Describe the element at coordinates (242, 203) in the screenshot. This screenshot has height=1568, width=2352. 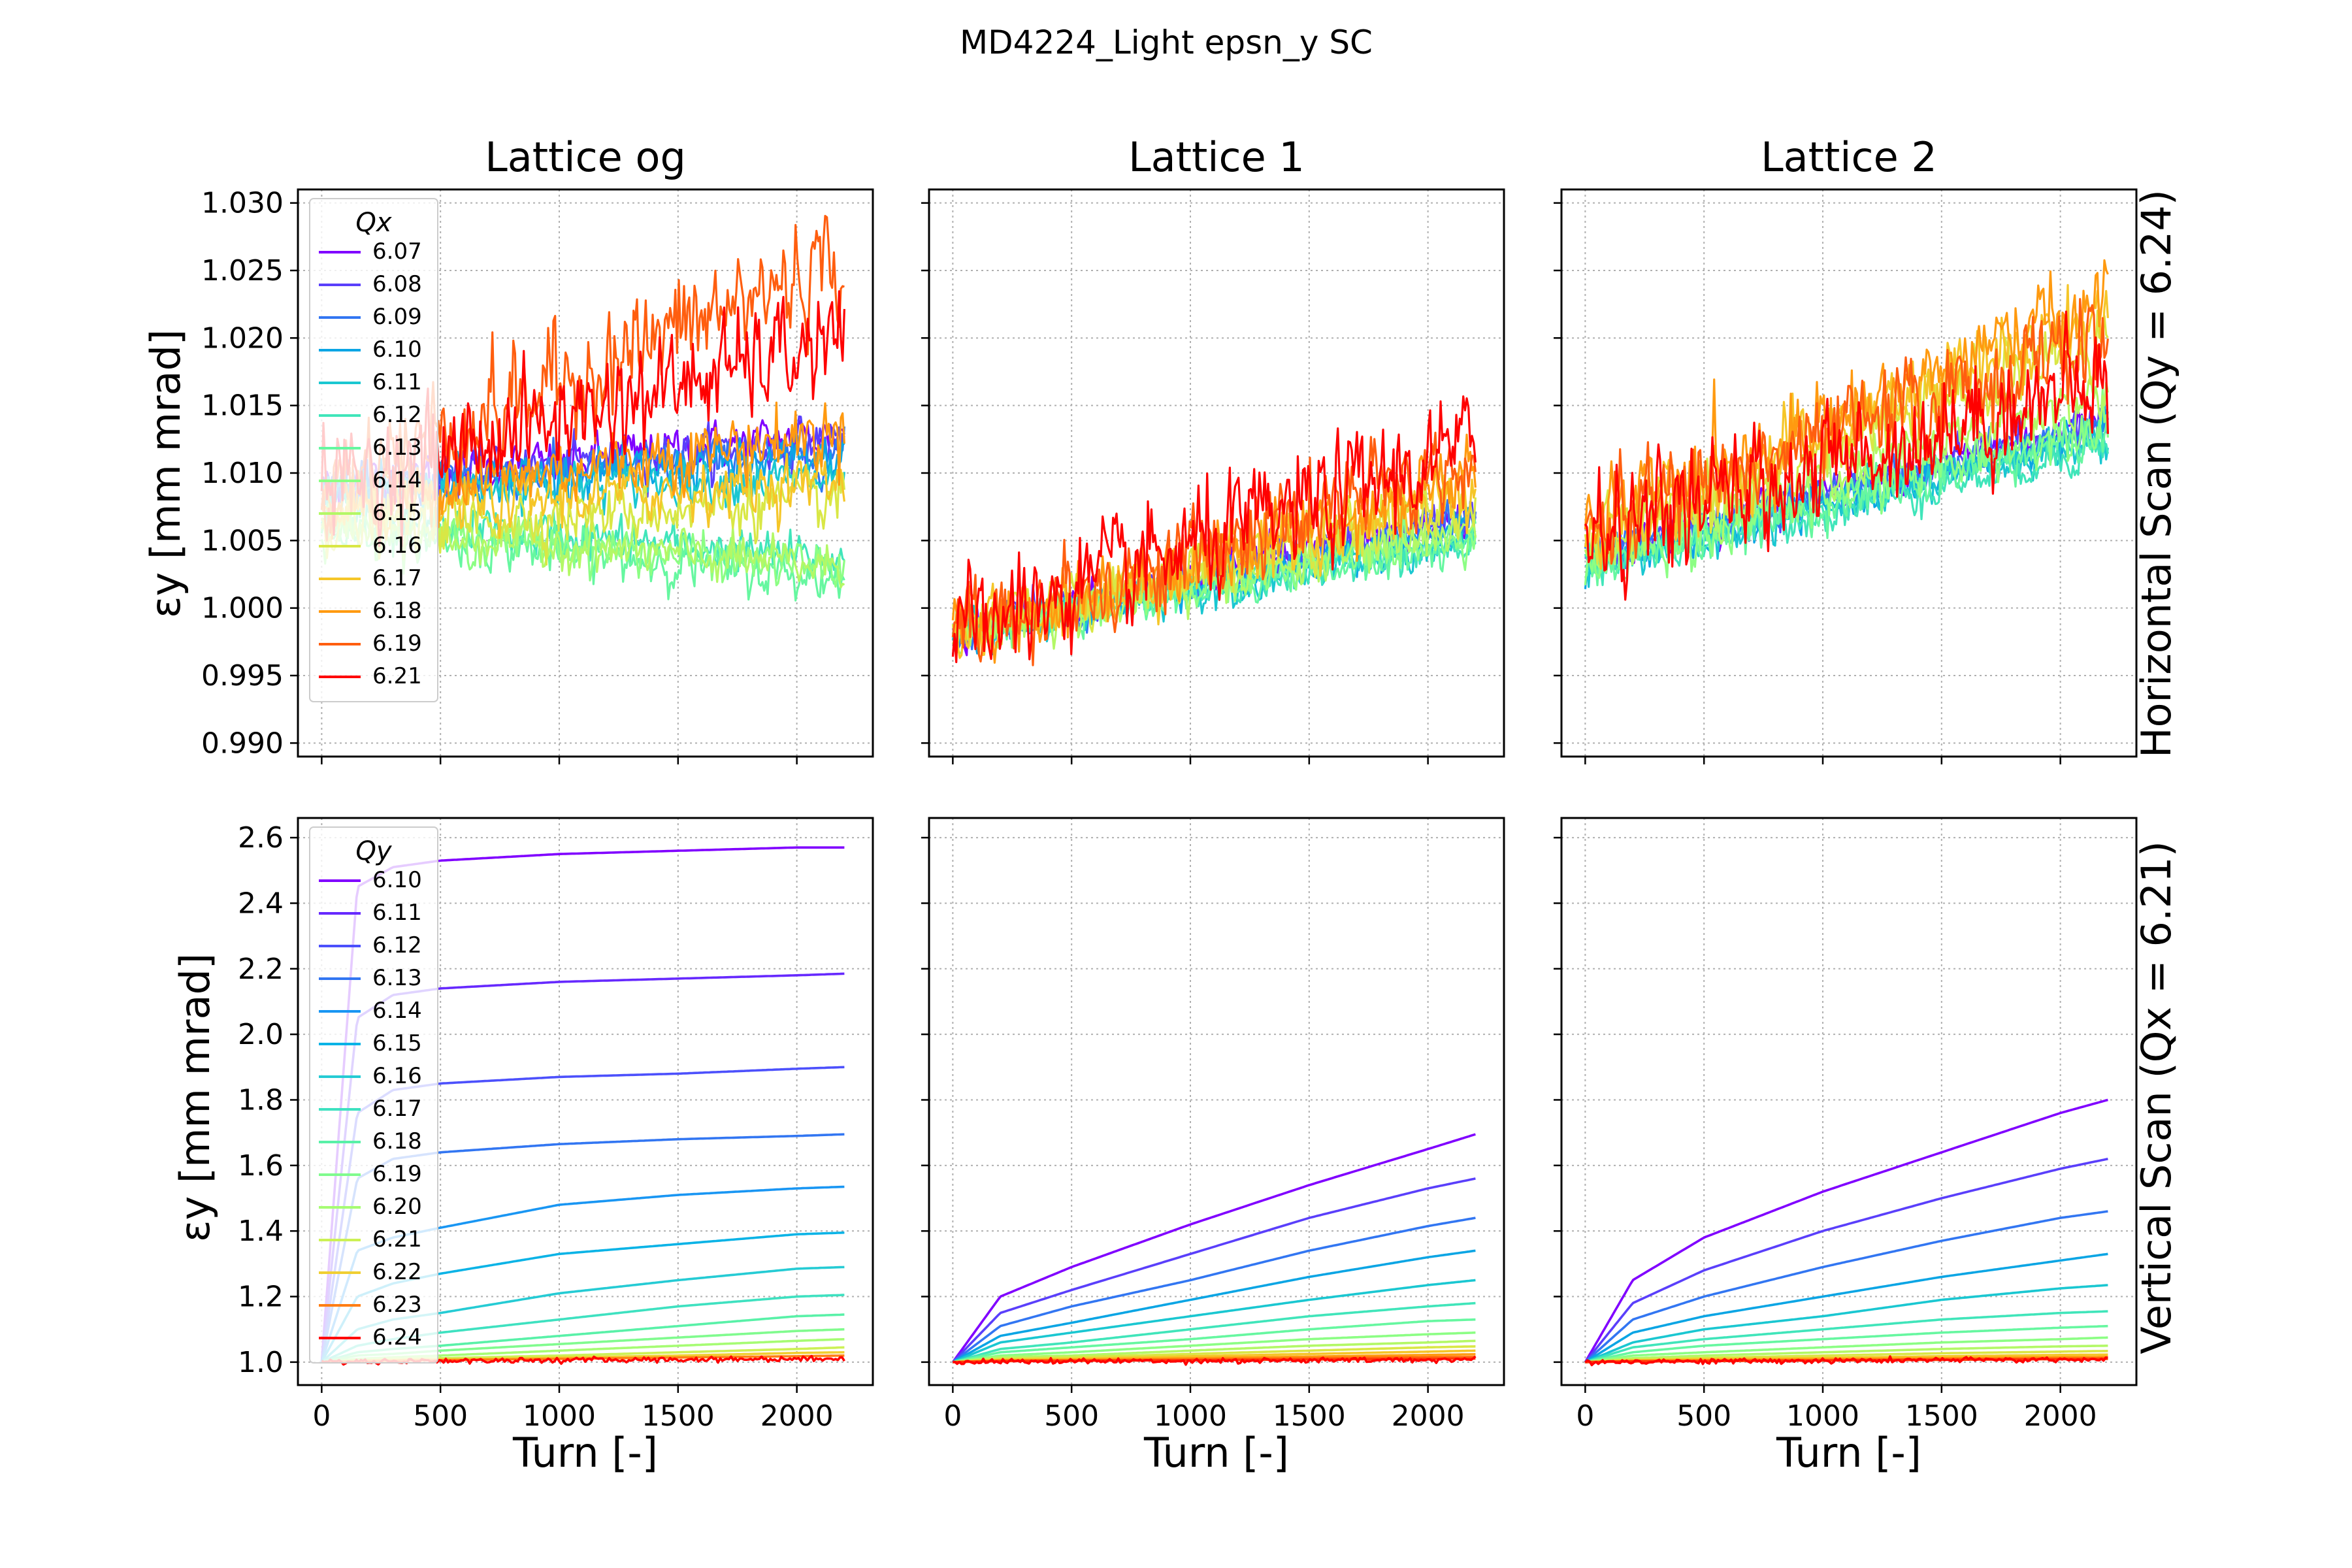
I see `y-tick-label: 1.030` at that location.